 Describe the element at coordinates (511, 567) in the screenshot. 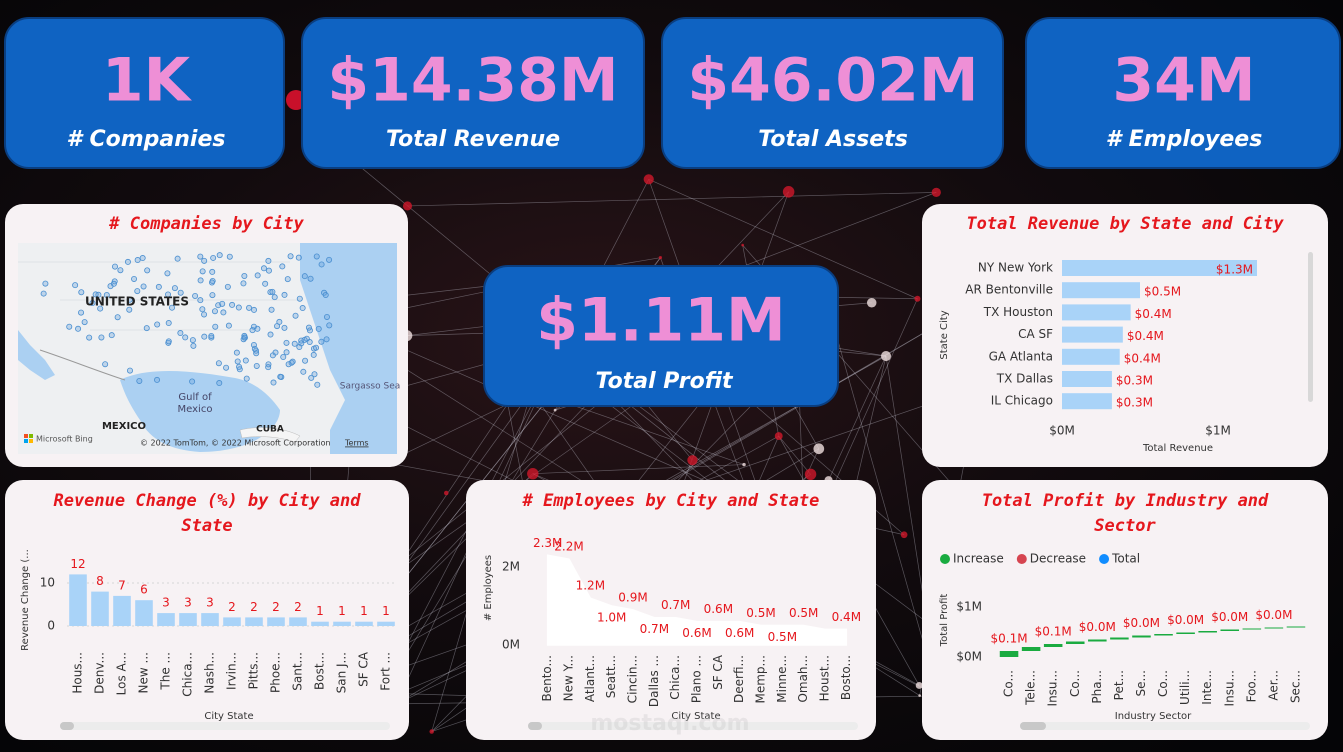

I see `y-tick-label: 2M` at that location.